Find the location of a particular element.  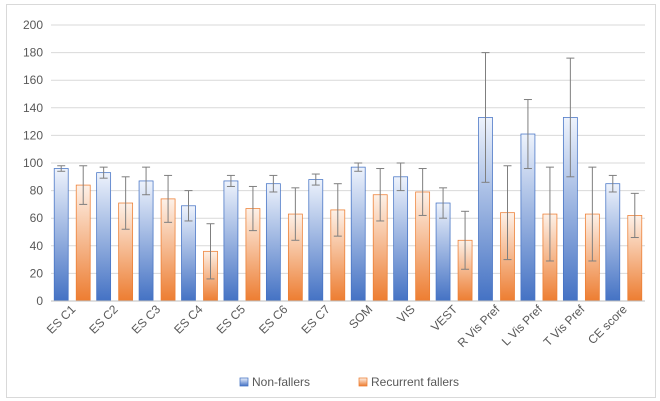

x-tick-label: ES C1 is located at coordinates (61, 319).